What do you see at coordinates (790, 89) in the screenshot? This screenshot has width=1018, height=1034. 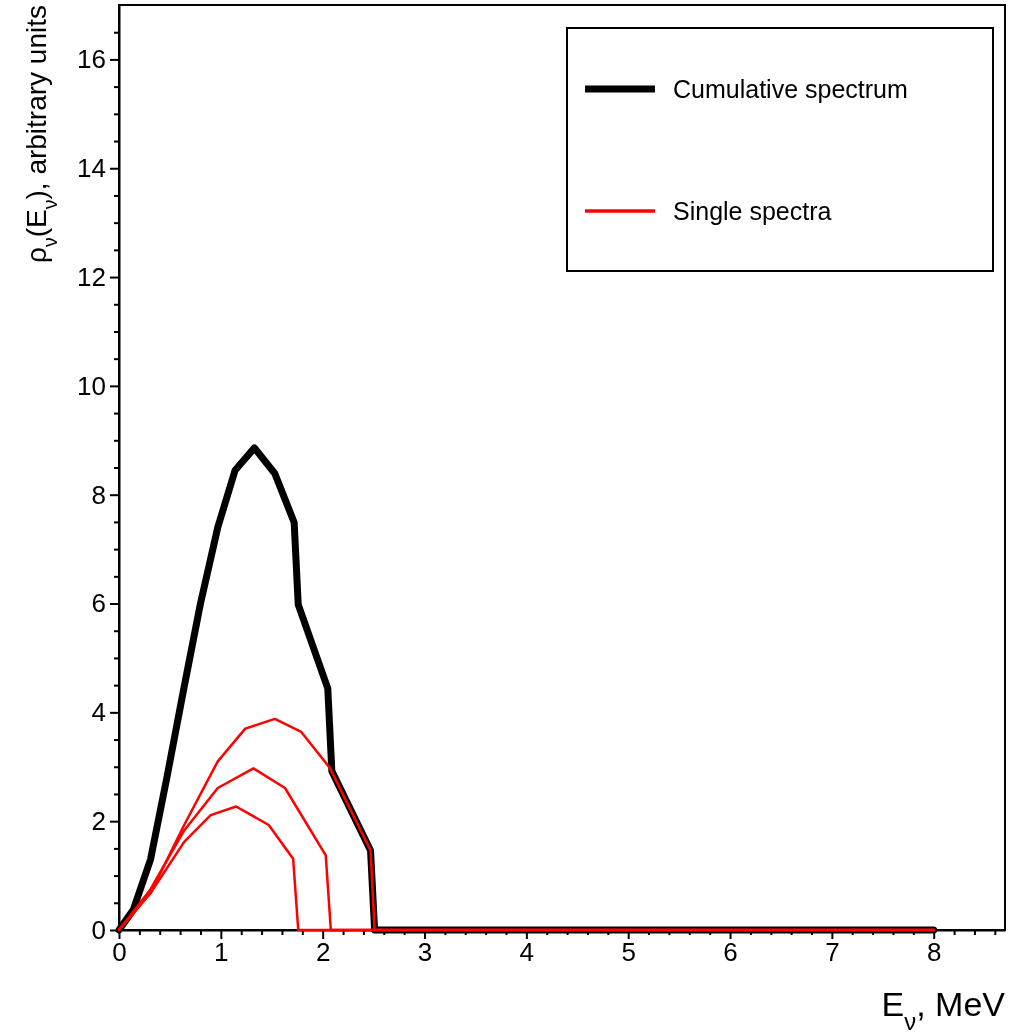 I see `legend-label: Cumulative spectrum` at bounding box center [790, 89].